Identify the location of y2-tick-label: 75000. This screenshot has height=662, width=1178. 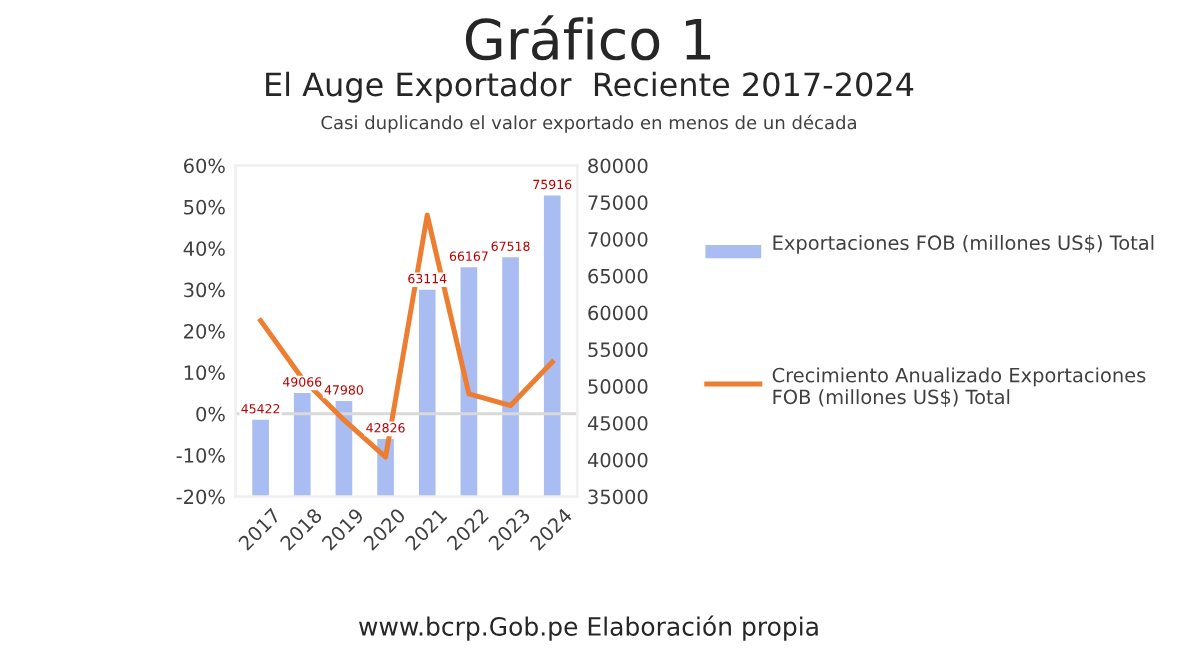
(618, 202).